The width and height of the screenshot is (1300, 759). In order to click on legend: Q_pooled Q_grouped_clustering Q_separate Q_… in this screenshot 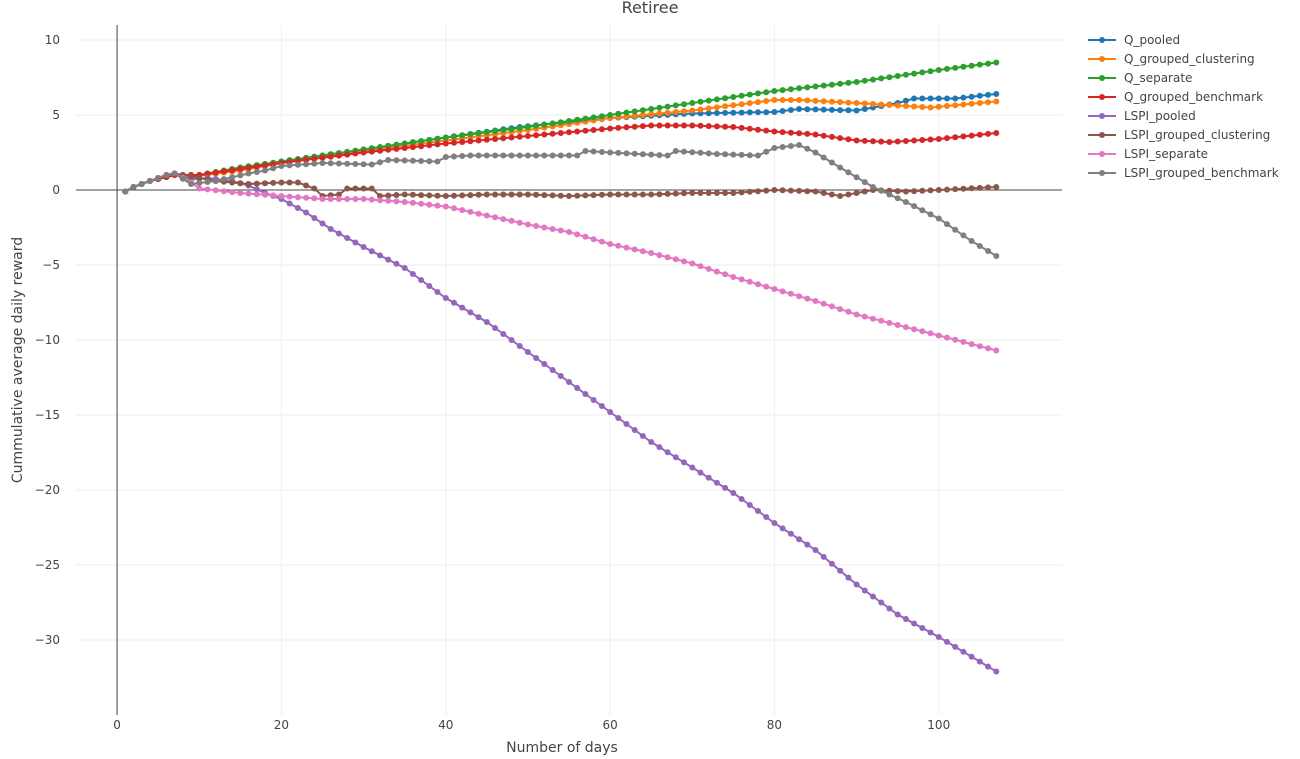, I will do `click(1183, 106)`.